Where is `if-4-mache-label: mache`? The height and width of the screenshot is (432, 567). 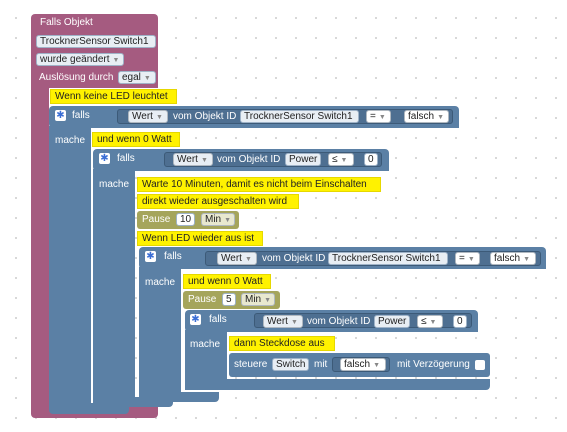
if-4-mache-label: mache is located at coordinates (205, 344).